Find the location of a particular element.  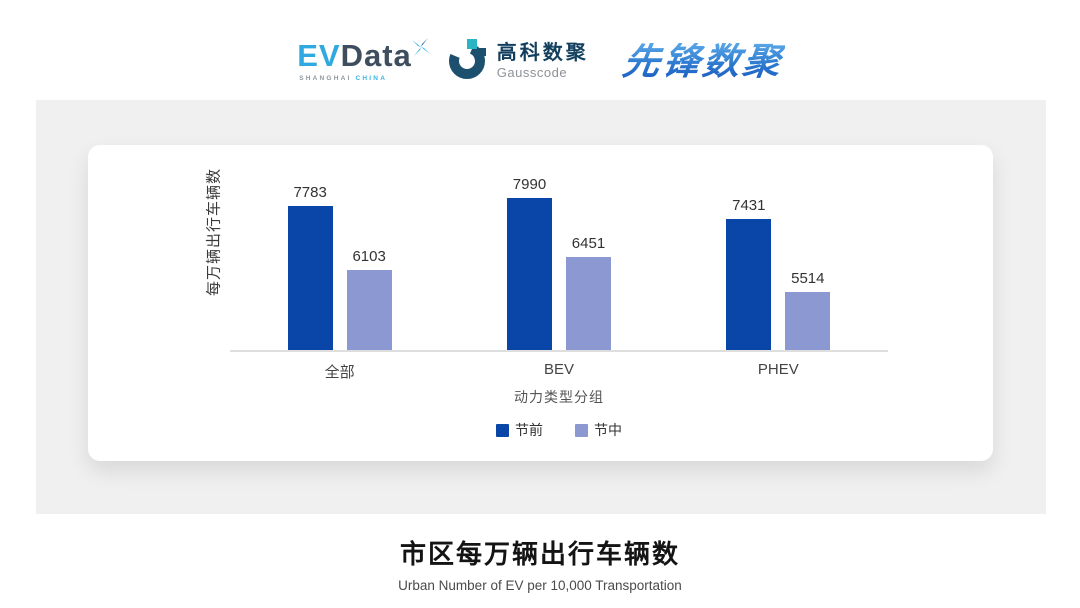

bar-with-label: 7783 is located at coordinates (310, 267).